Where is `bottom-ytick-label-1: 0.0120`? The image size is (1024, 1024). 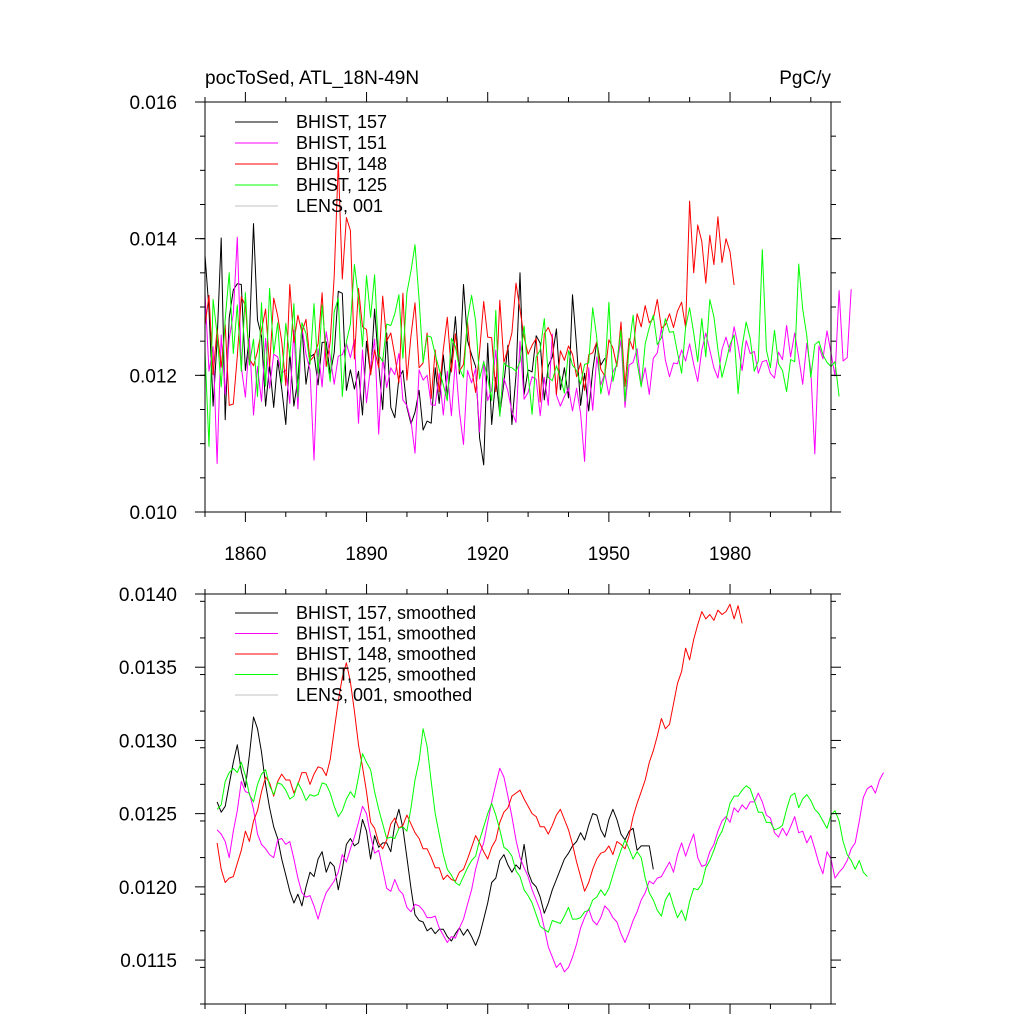 bottom-ytick-label-1: 0.0120 is located at coordinates (148, 888).